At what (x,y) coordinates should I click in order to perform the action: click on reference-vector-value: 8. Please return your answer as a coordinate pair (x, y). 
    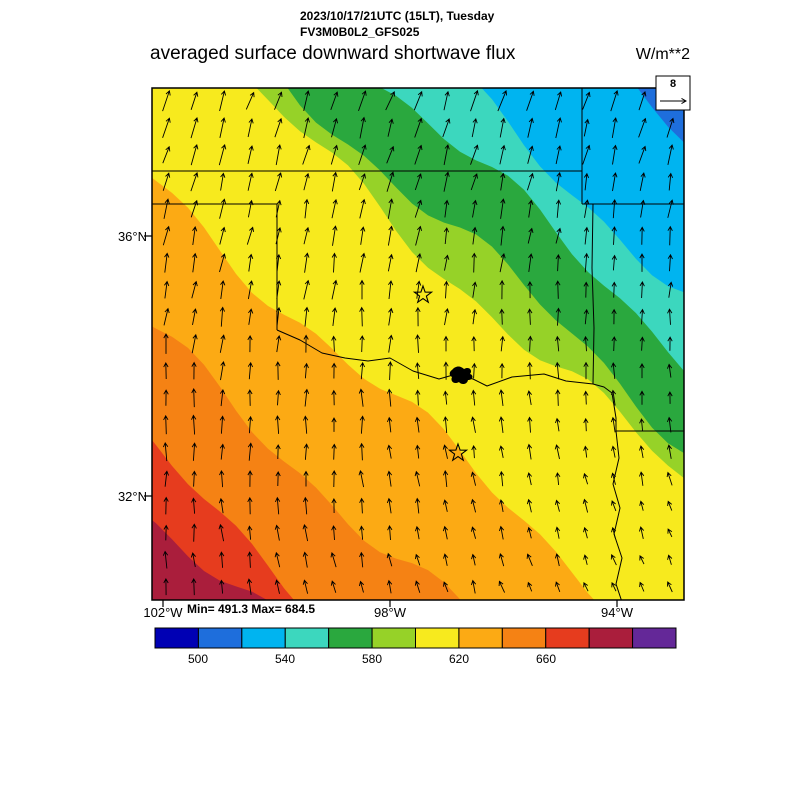
    Looking at the image, I should click on (673, 84).